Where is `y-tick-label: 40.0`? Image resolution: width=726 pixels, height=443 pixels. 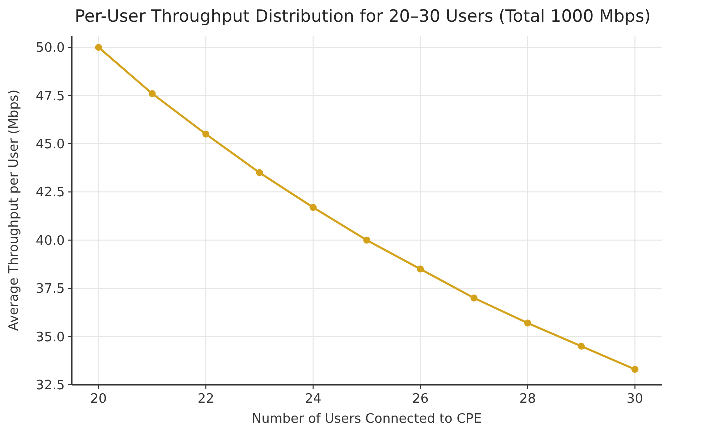
y-tick-label: 40.0 is located at coordinates (50, 241).